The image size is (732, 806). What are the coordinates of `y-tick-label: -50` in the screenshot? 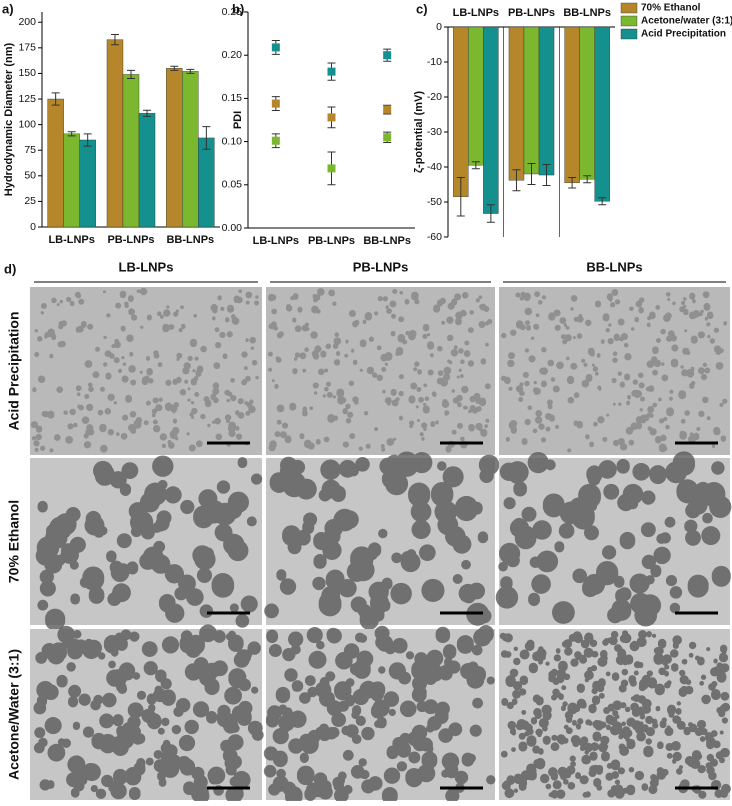 It's located at (434, 202).